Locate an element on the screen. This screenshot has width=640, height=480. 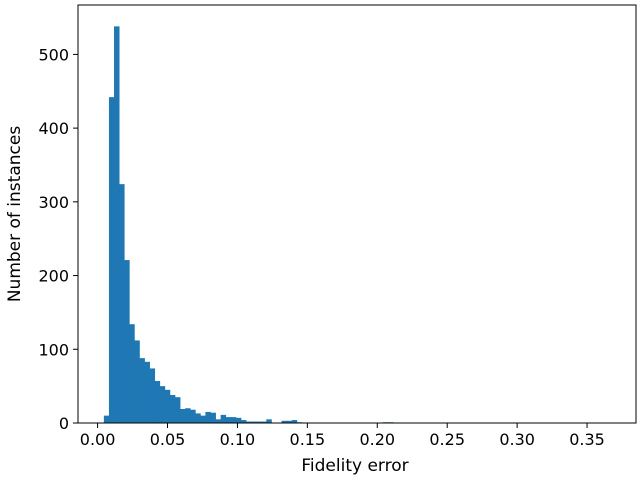
x-tick-label: 0.10 is located at coordinates (238, 439).